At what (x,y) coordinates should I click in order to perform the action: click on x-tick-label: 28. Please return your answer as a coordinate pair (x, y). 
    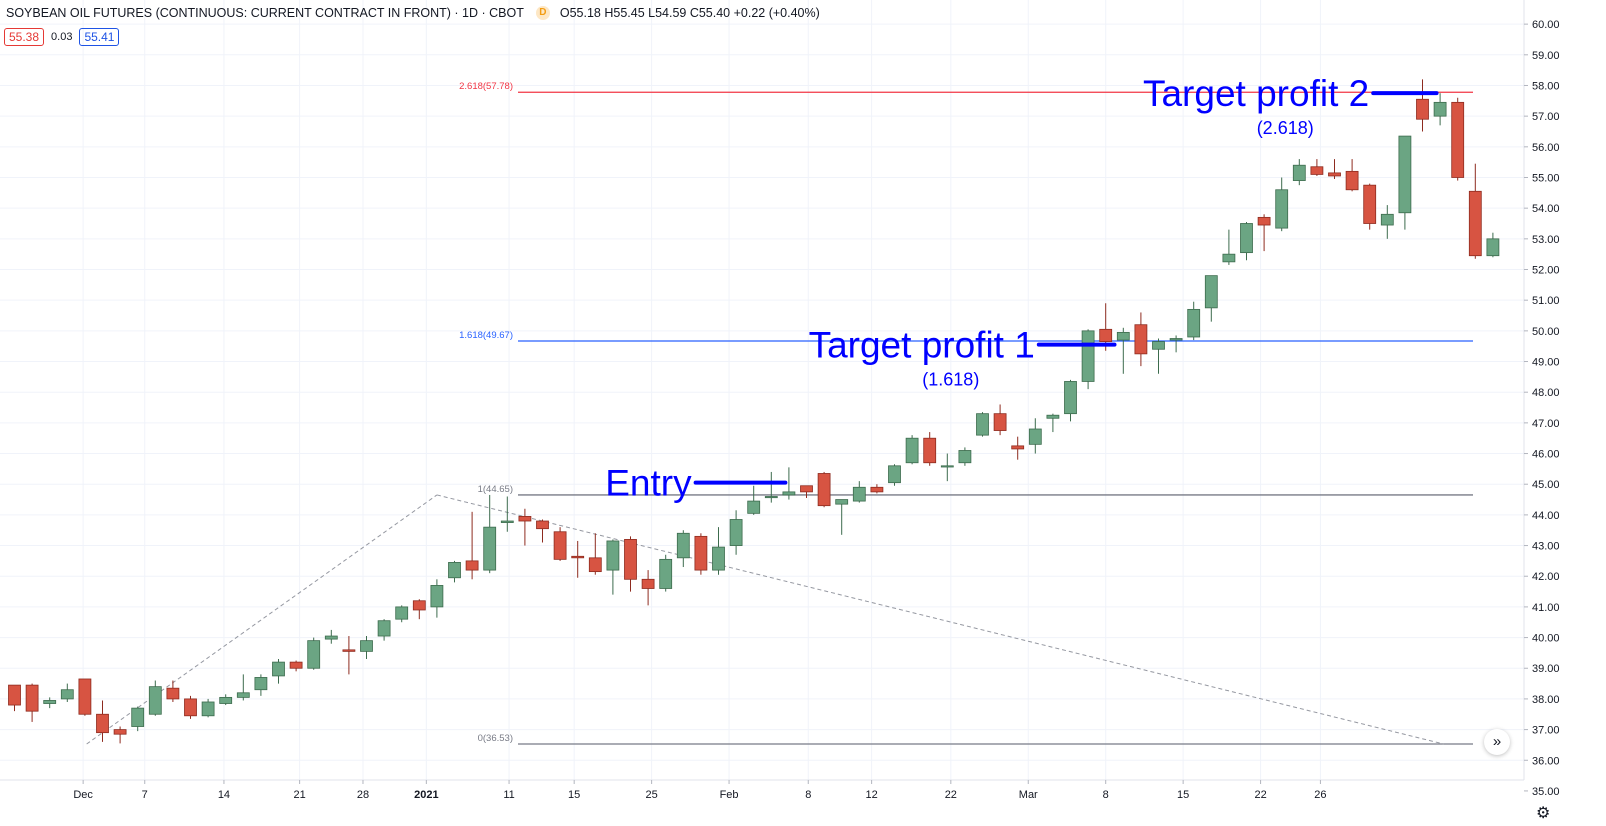
    Looking at the image, I should click on (363, 795).